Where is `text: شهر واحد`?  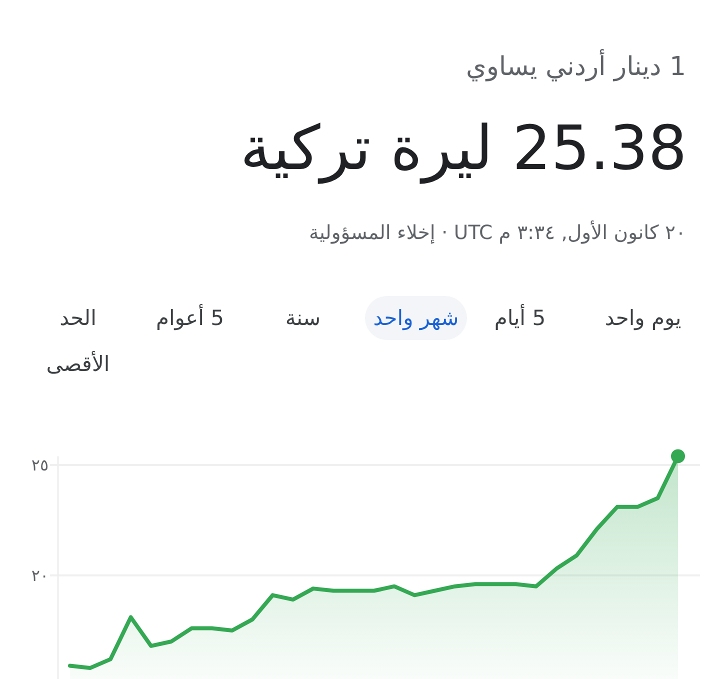
text: شهر واحد is located at coordinates (416, 318).